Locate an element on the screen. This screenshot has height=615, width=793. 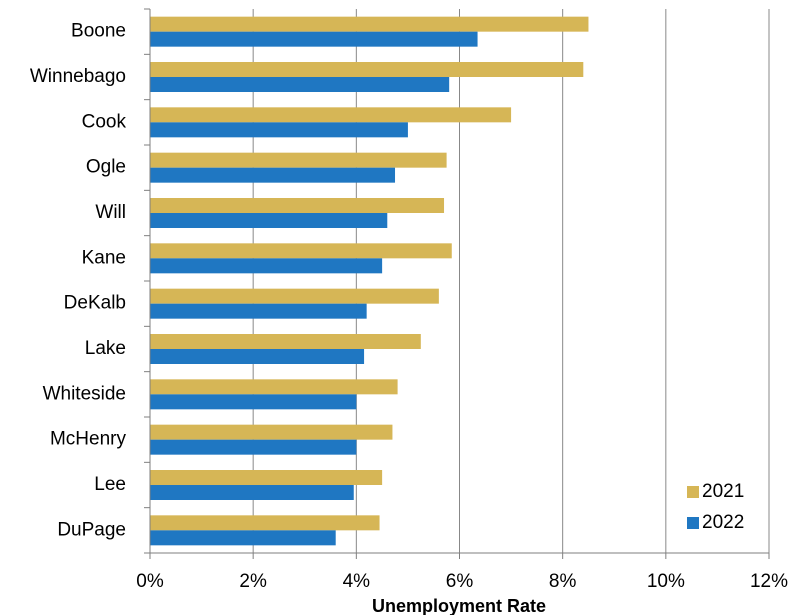
bar-dekalb-2021 is located at coordinates (294, 296).